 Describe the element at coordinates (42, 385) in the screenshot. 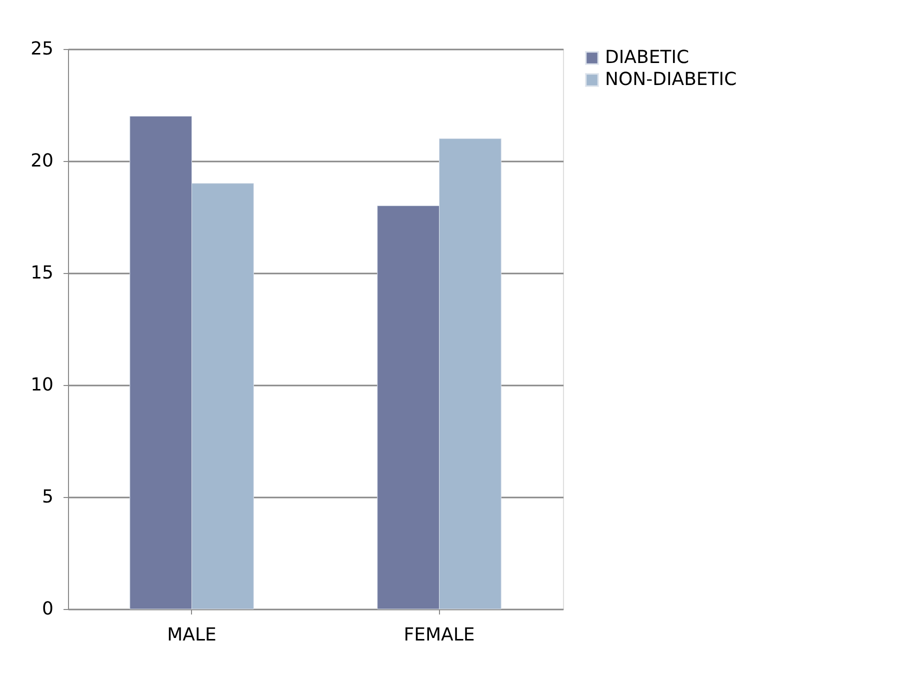

I see `y-tick-label: 10` at that location.